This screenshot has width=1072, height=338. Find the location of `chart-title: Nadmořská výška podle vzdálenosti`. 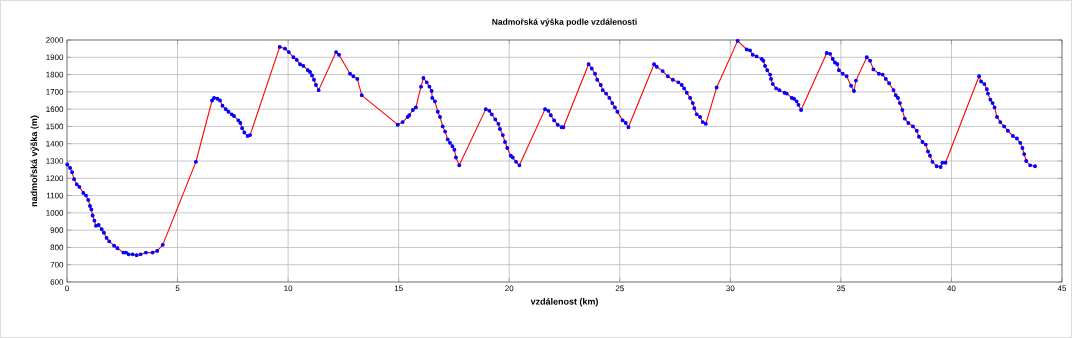

chart-title: Nadmořská výška podle vzdálenosti is located at coordinates (564, 22).